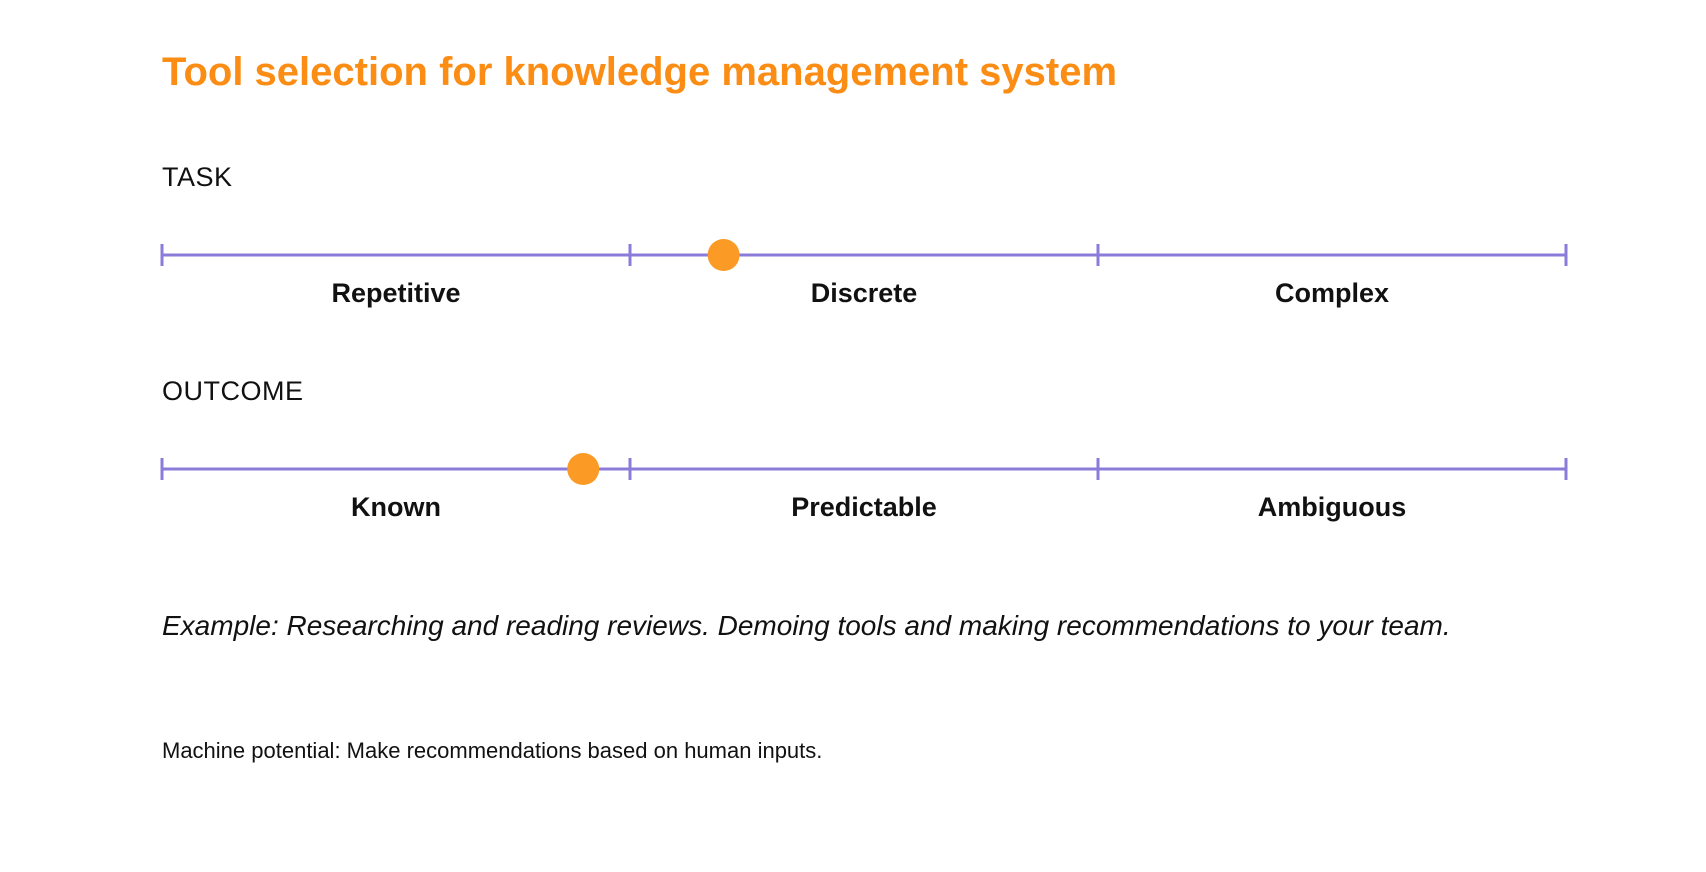 This screenshot has height=872, width=1706. I want to click on task-position-marker, so click(724, 255).